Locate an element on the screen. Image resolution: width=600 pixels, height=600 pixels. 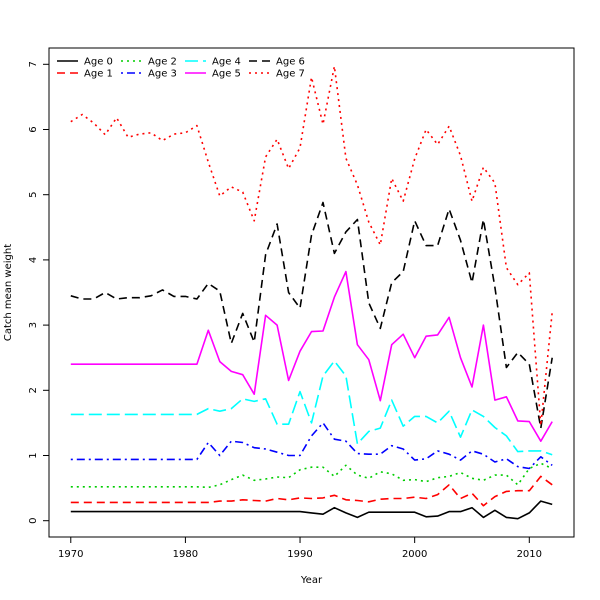
y-tick-label: 6 is located at coordinates (33, 129).